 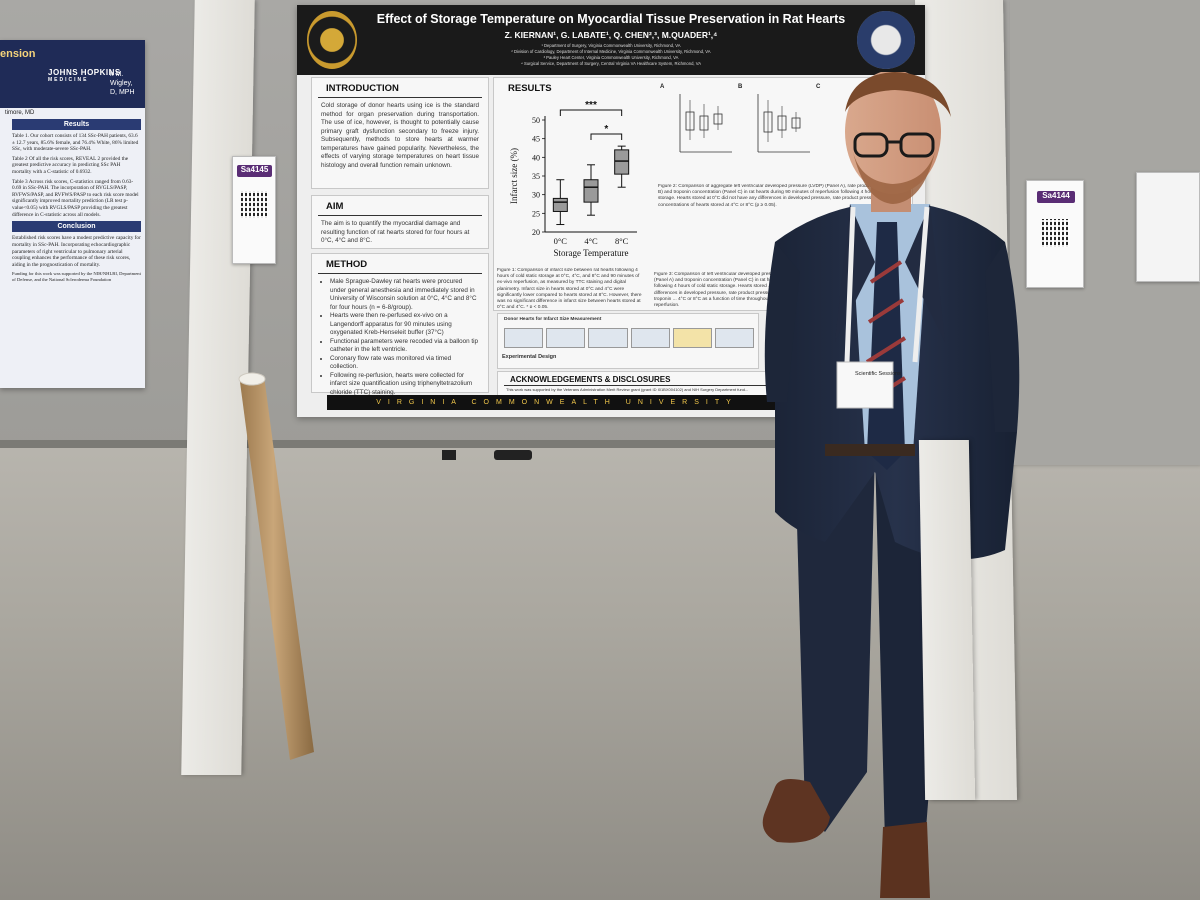 I want to click on y-axis-label: Infarct size (%), so click(x=514, y=176).